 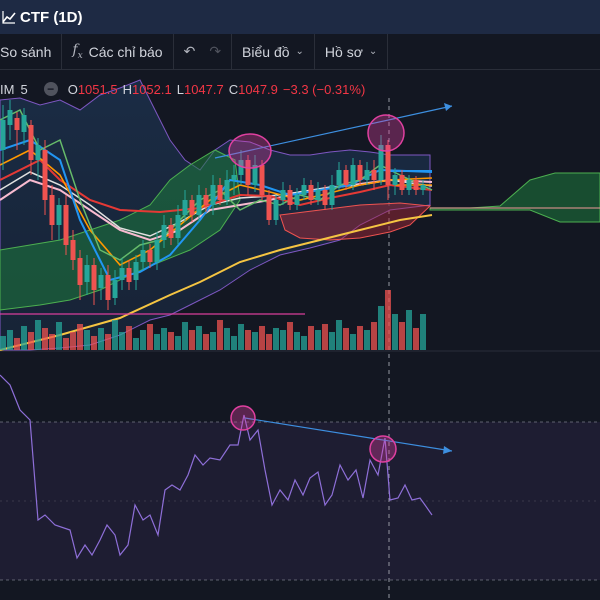 I want to click on minus-icon: −, so click(x=50, y=89).